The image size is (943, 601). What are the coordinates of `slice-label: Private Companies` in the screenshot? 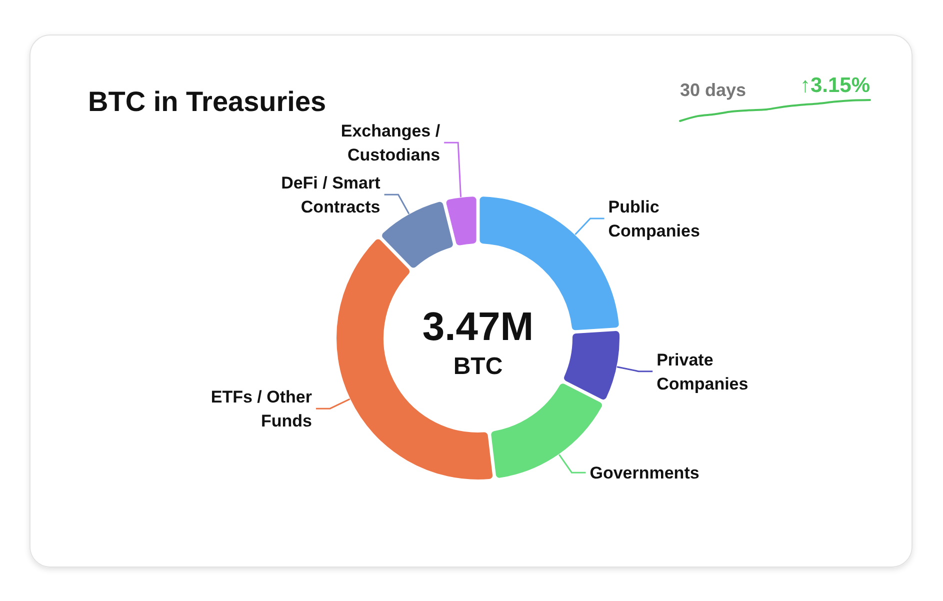 It's located at (702, 372).